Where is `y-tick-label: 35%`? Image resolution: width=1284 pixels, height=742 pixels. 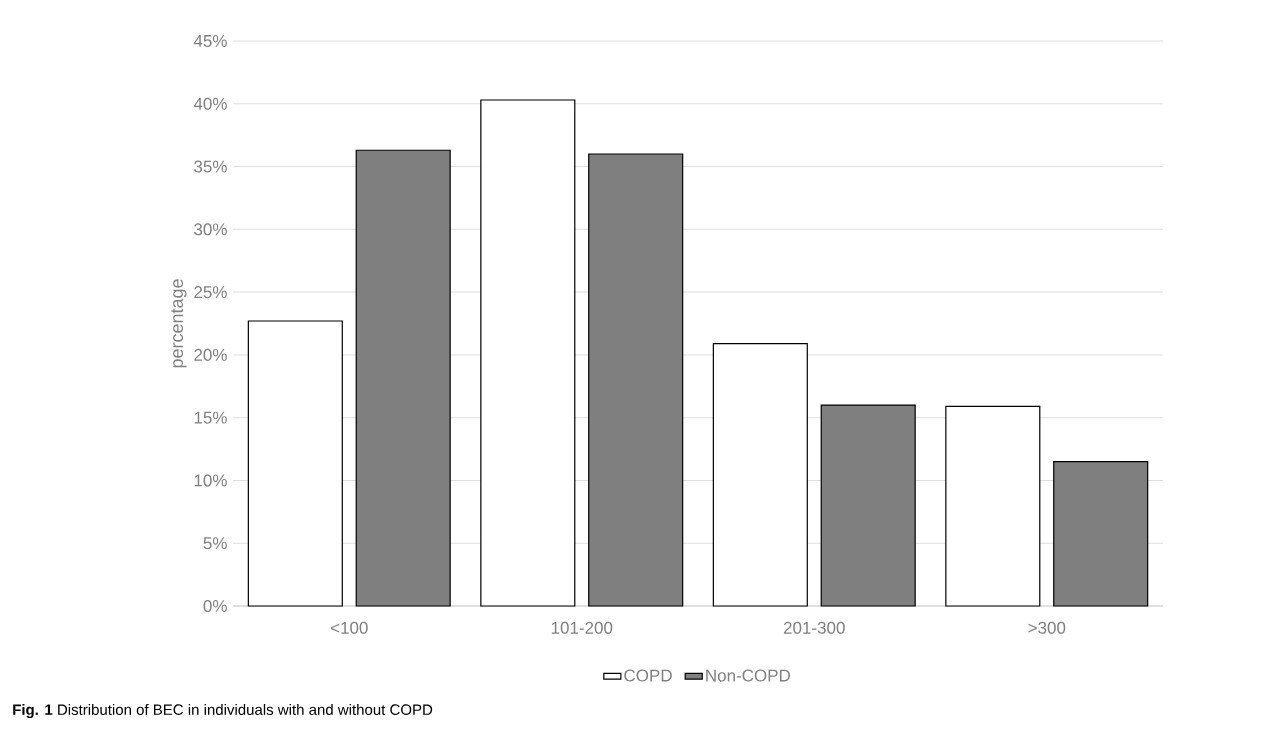 y-tick-label: 35% is located at coordinates (210, 166).